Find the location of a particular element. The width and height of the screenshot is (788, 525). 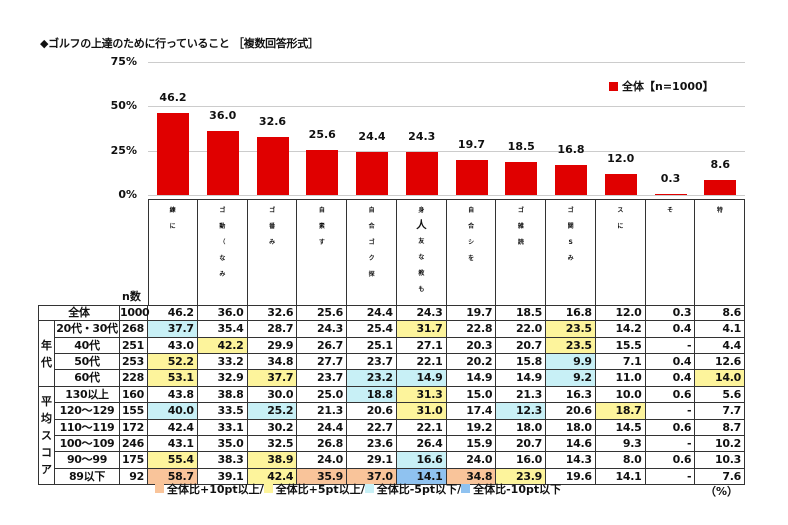

header-line: 雑 is located at coordinates (520, 226).